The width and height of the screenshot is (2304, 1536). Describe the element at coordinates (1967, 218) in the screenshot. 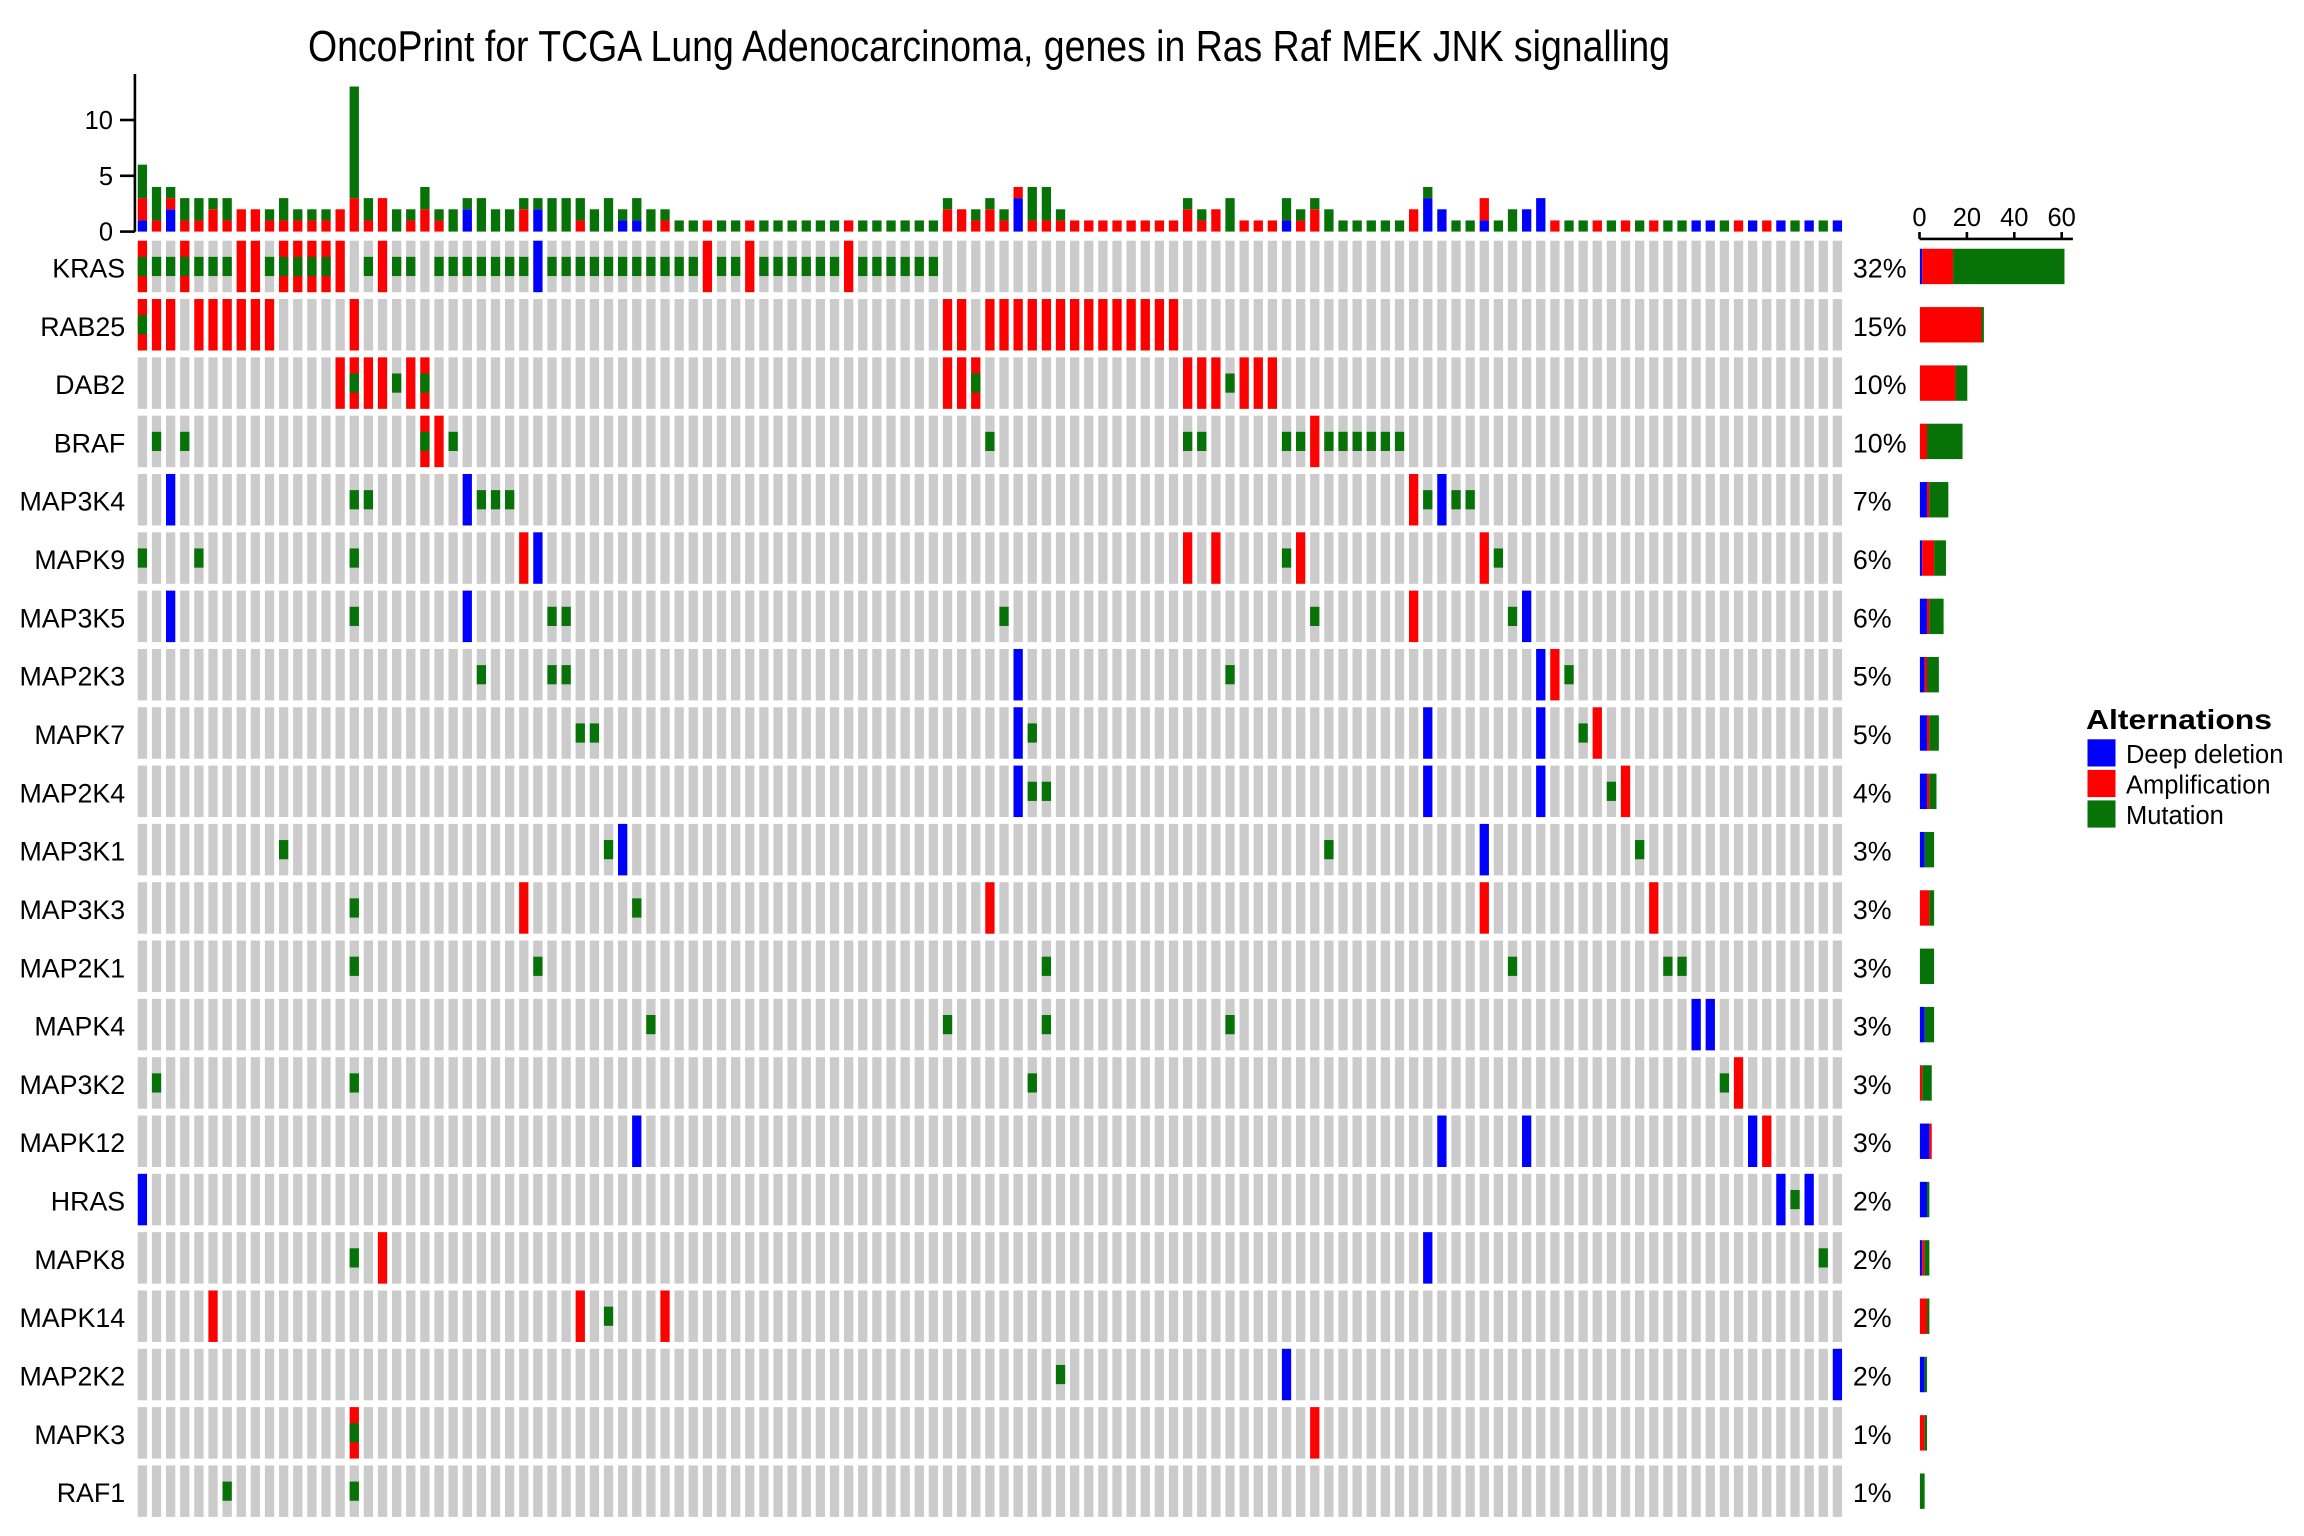

I see `svg-text: 20` at that location.